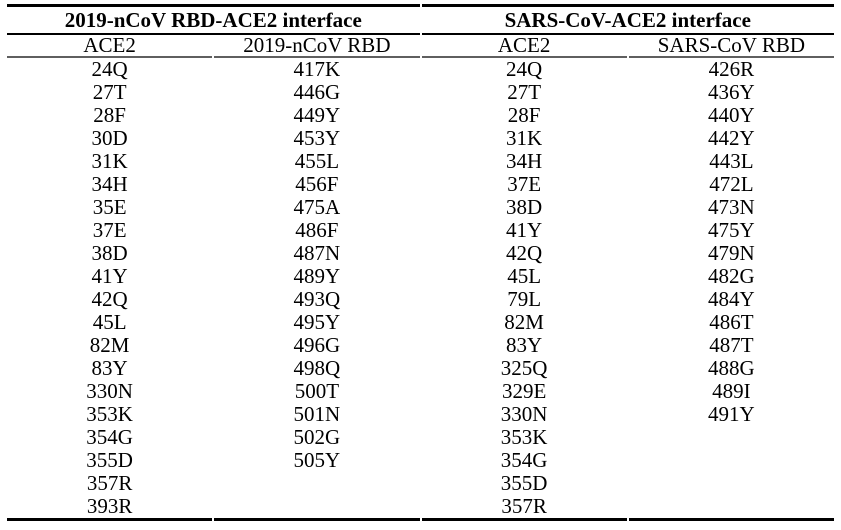  Describe the element at coordinates (317, 161) in the screenshot. I see `residue-cell: 455L` at that location.